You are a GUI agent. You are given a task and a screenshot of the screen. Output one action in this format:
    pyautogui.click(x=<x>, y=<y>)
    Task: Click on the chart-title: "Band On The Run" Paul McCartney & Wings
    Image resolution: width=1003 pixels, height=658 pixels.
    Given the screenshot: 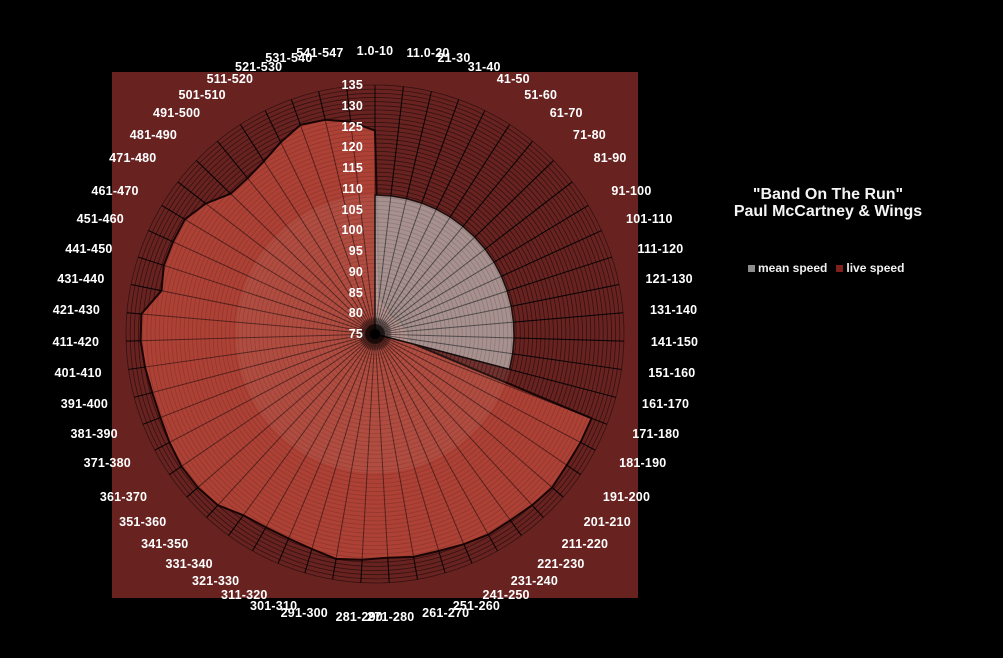 What is the action you would take?
    pyautogui.click(x=828, y=203)
    